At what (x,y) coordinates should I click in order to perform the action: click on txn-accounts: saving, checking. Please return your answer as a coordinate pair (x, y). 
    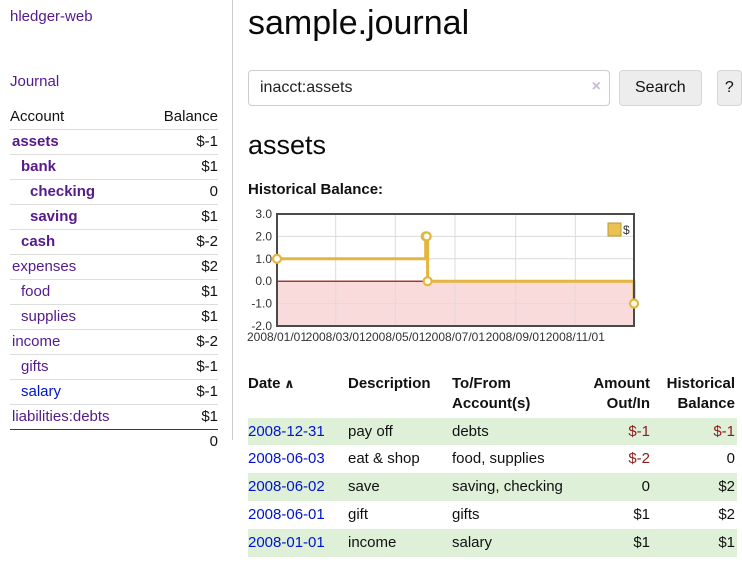
    Looking at the image, I should click on (507, 487).